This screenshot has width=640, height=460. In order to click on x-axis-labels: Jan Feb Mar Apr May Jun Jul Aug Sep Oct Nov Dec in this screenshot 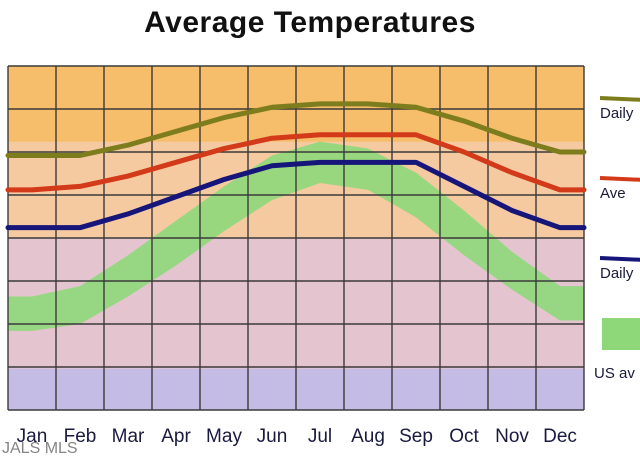, I will do `click(297, 436)`.